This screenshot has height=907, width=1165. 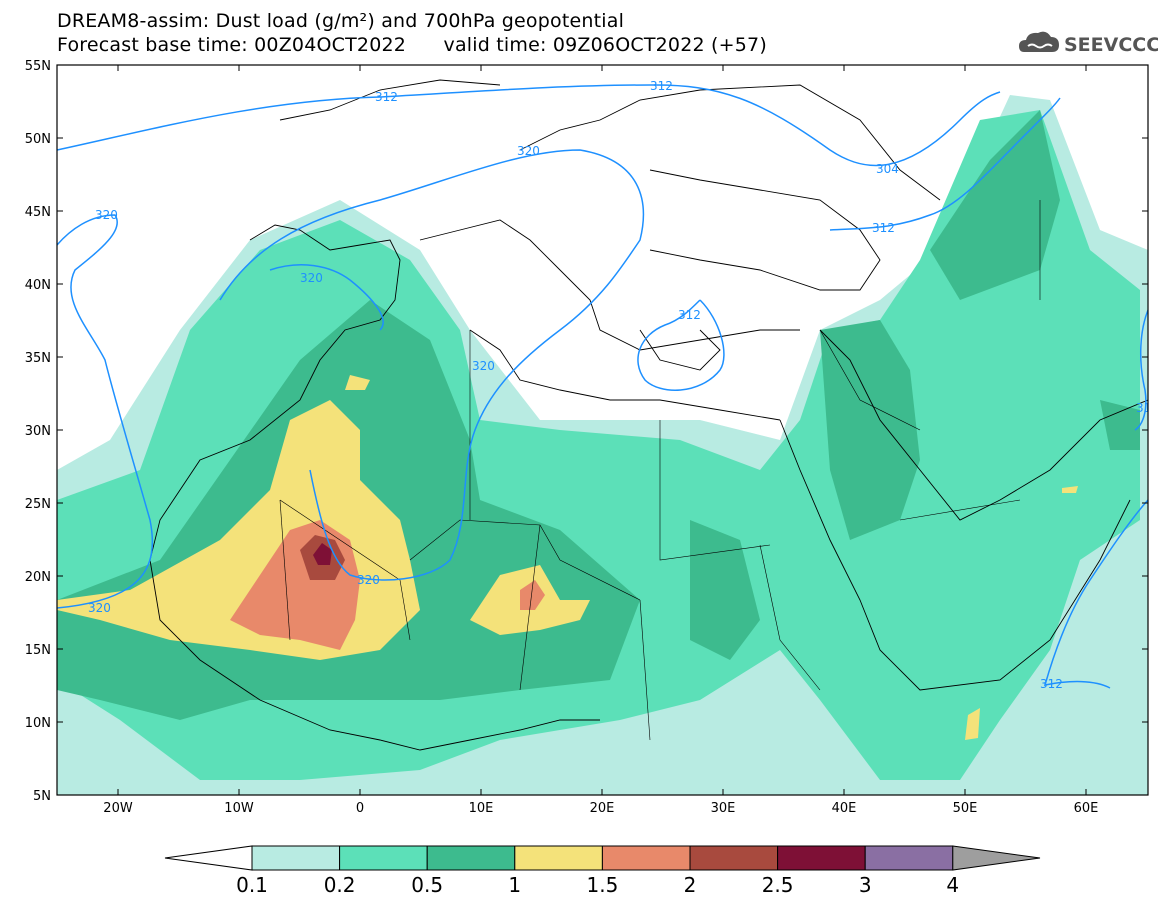 I want to click on legend-threshold-label: 0.1, so click(x=252, y=885).